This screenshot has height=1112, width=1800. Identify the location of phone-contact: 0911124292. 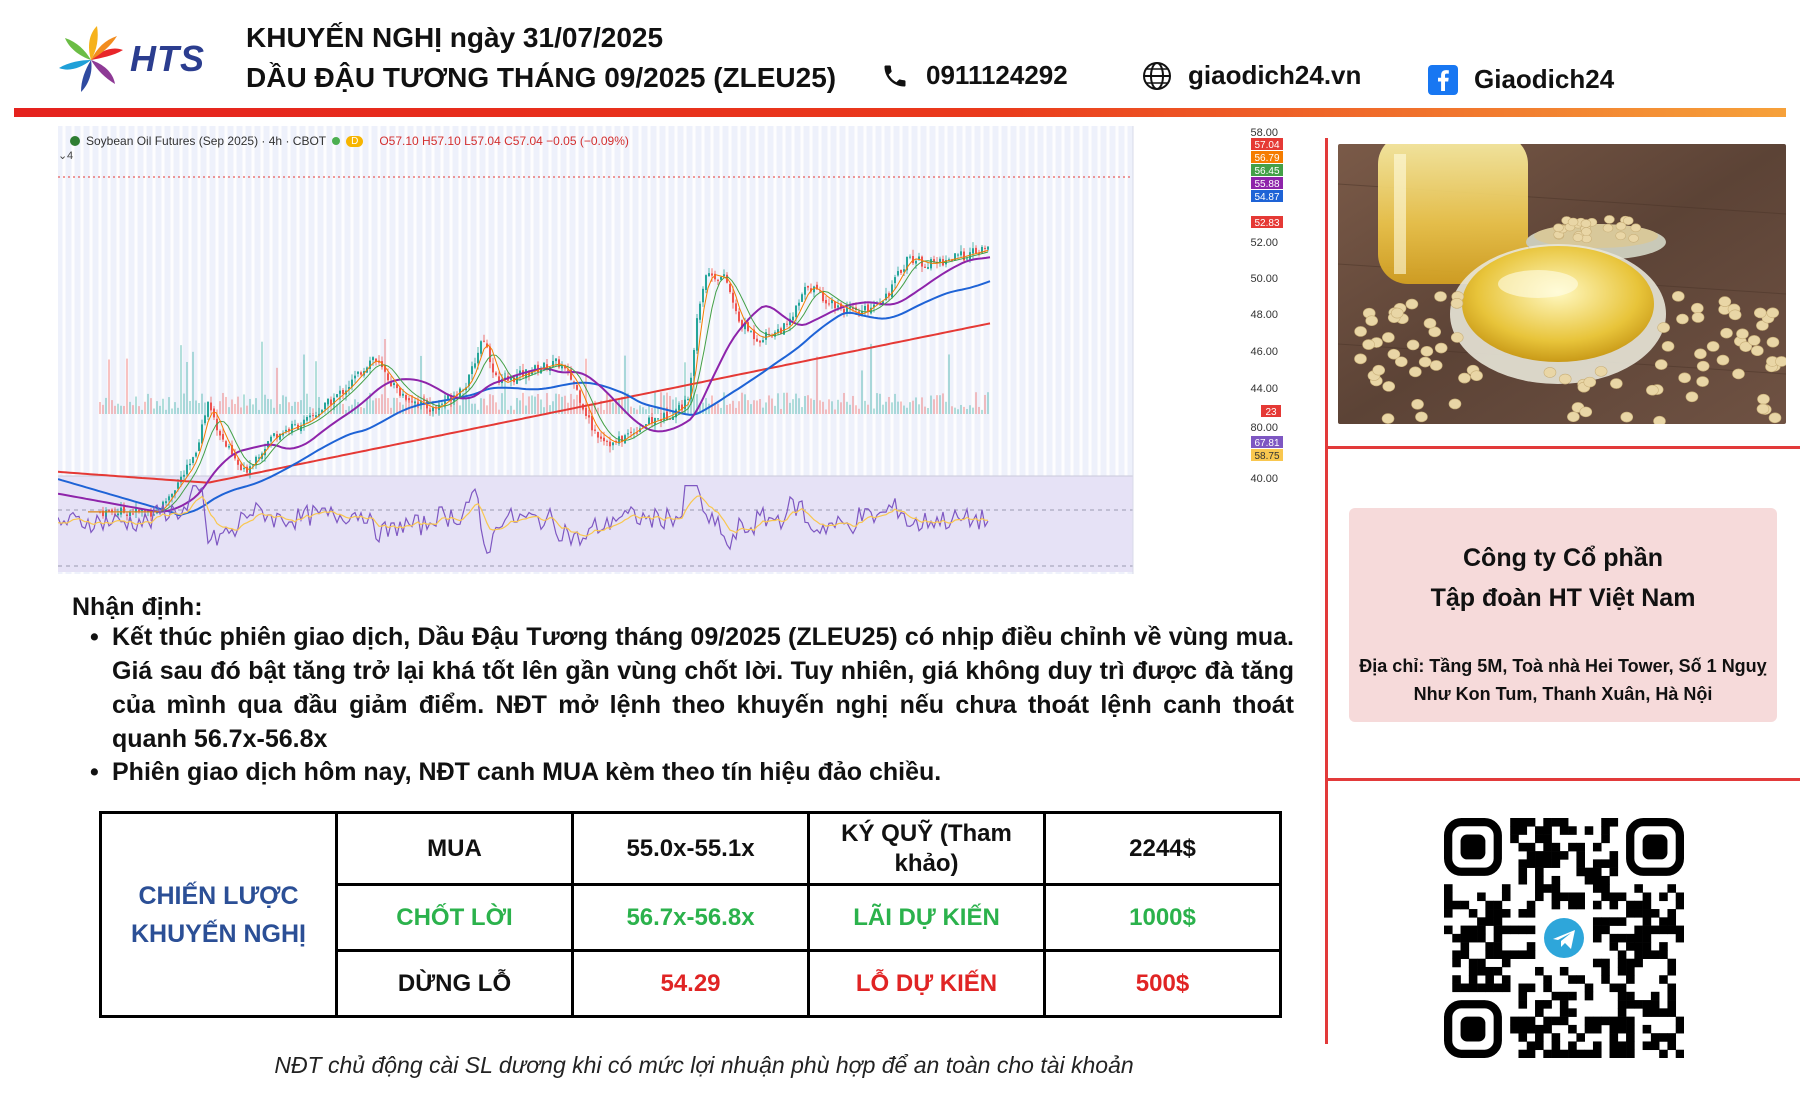
(974, 75).